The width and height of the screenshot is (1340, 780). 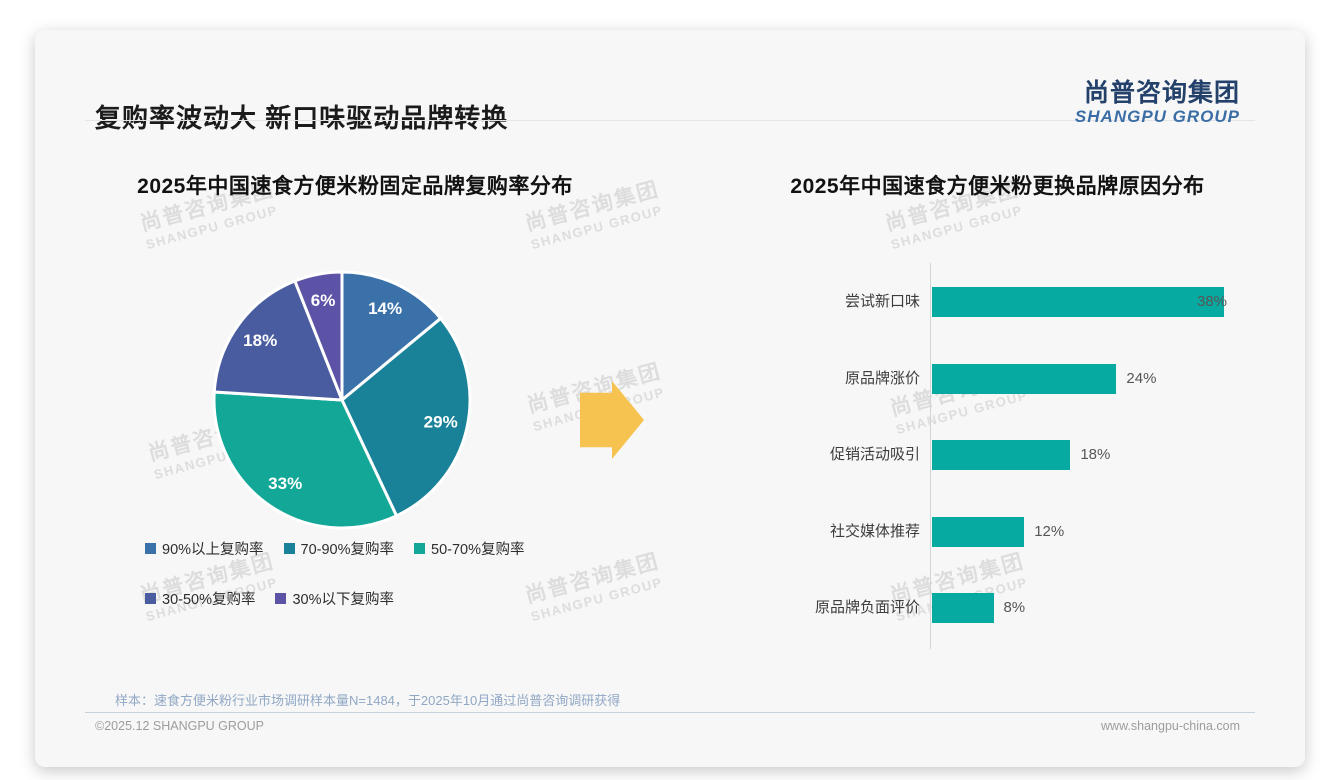 What do you see at coordinates (882, 301) in the screenshot?
I see `bar-category-label: 尝试新口味` at bounding box center [882, 301].